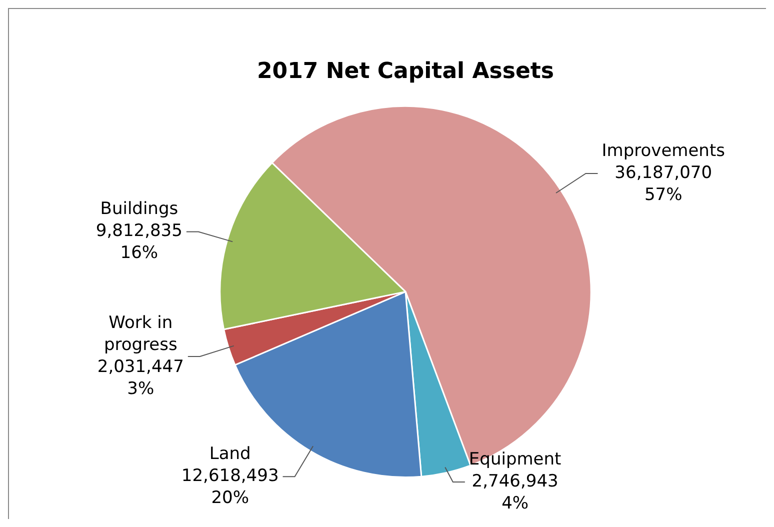 The height and width of the screenshot is (527, 774). What do you see at coordinates (664, 150) in the screenshot?
I see `slice-label: Improvements` at bounding box center [664, 150].